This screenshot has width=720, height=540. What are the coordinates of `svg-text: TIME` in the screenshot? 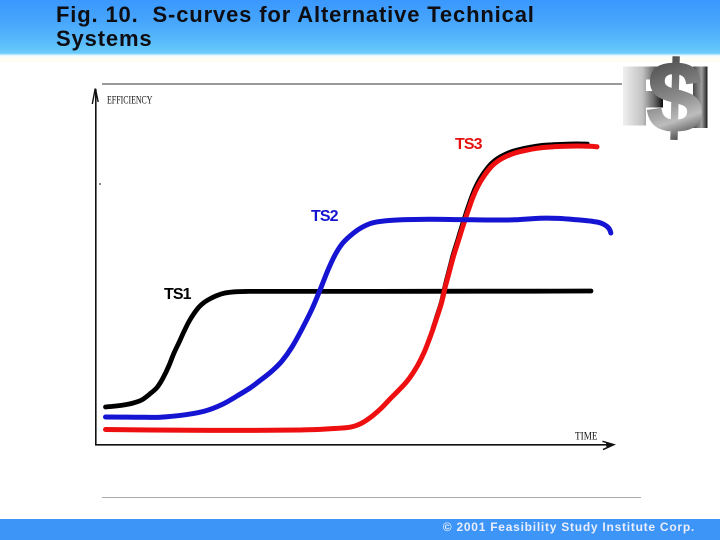 It's located at (586, 436).